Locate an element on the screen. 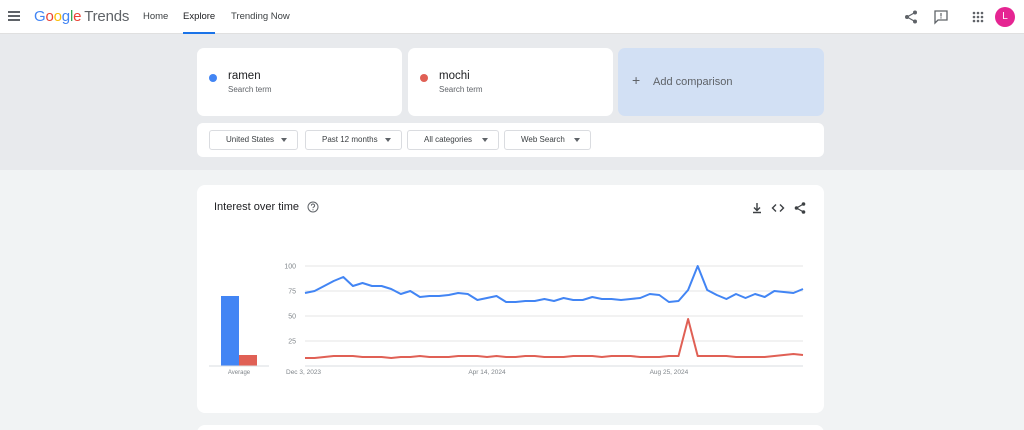  next-card-edge is located at coordinates (510, 427).